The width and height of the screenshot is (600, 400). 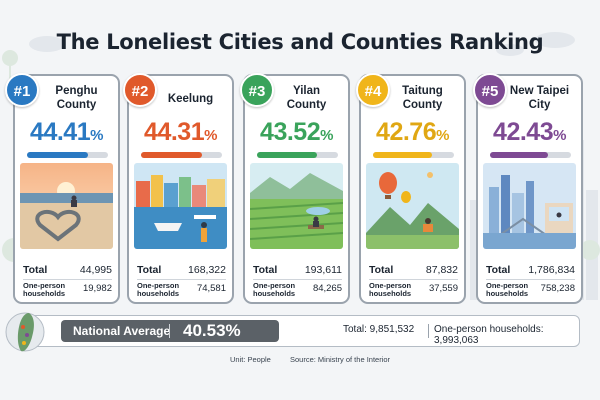 What do you see at coordinates (413, 270) in the screenshot?
I see `total-row: Total 87,832` at bounding box center [413, 270].